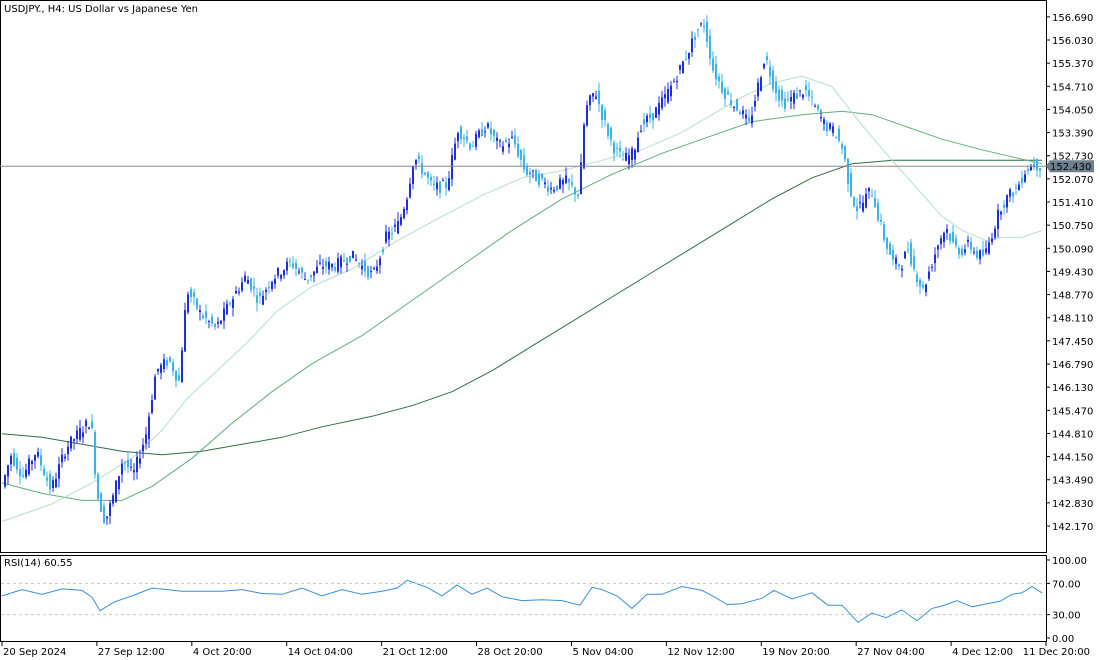 This screenshot has height=660, width=1100. I want to click on price-tick-label: 145.470, so click(1072, 411).